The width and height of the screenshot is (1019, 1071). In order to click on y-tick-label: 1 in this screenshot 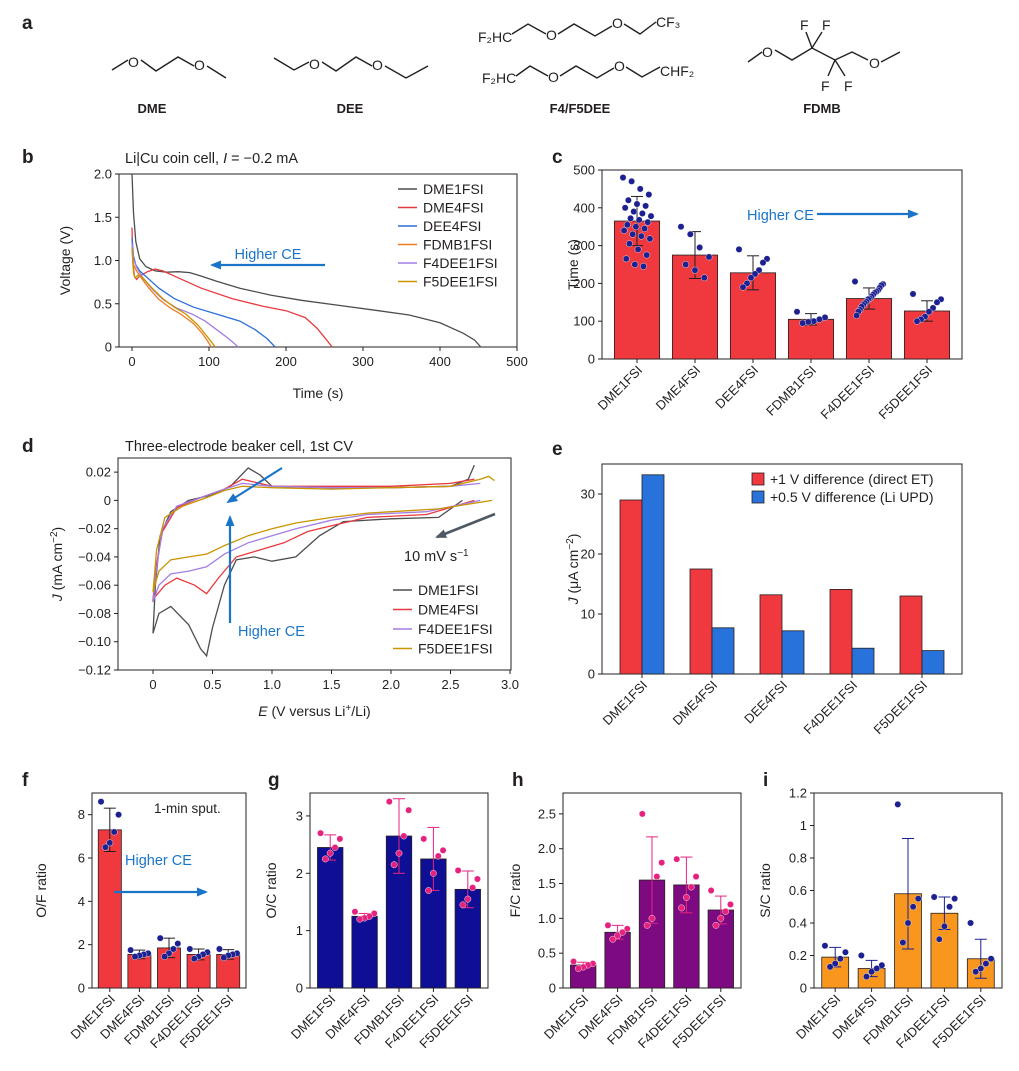, I will do `click(299, 930)`.